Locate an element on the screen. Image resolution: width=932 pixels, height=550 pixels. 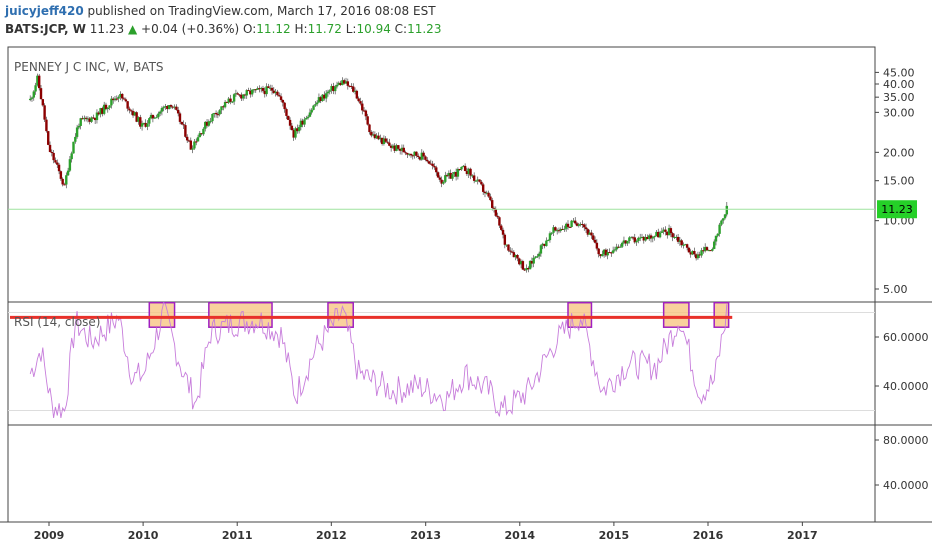
publisher-username: juicyjeff420 is located at coordinates (44, 11).